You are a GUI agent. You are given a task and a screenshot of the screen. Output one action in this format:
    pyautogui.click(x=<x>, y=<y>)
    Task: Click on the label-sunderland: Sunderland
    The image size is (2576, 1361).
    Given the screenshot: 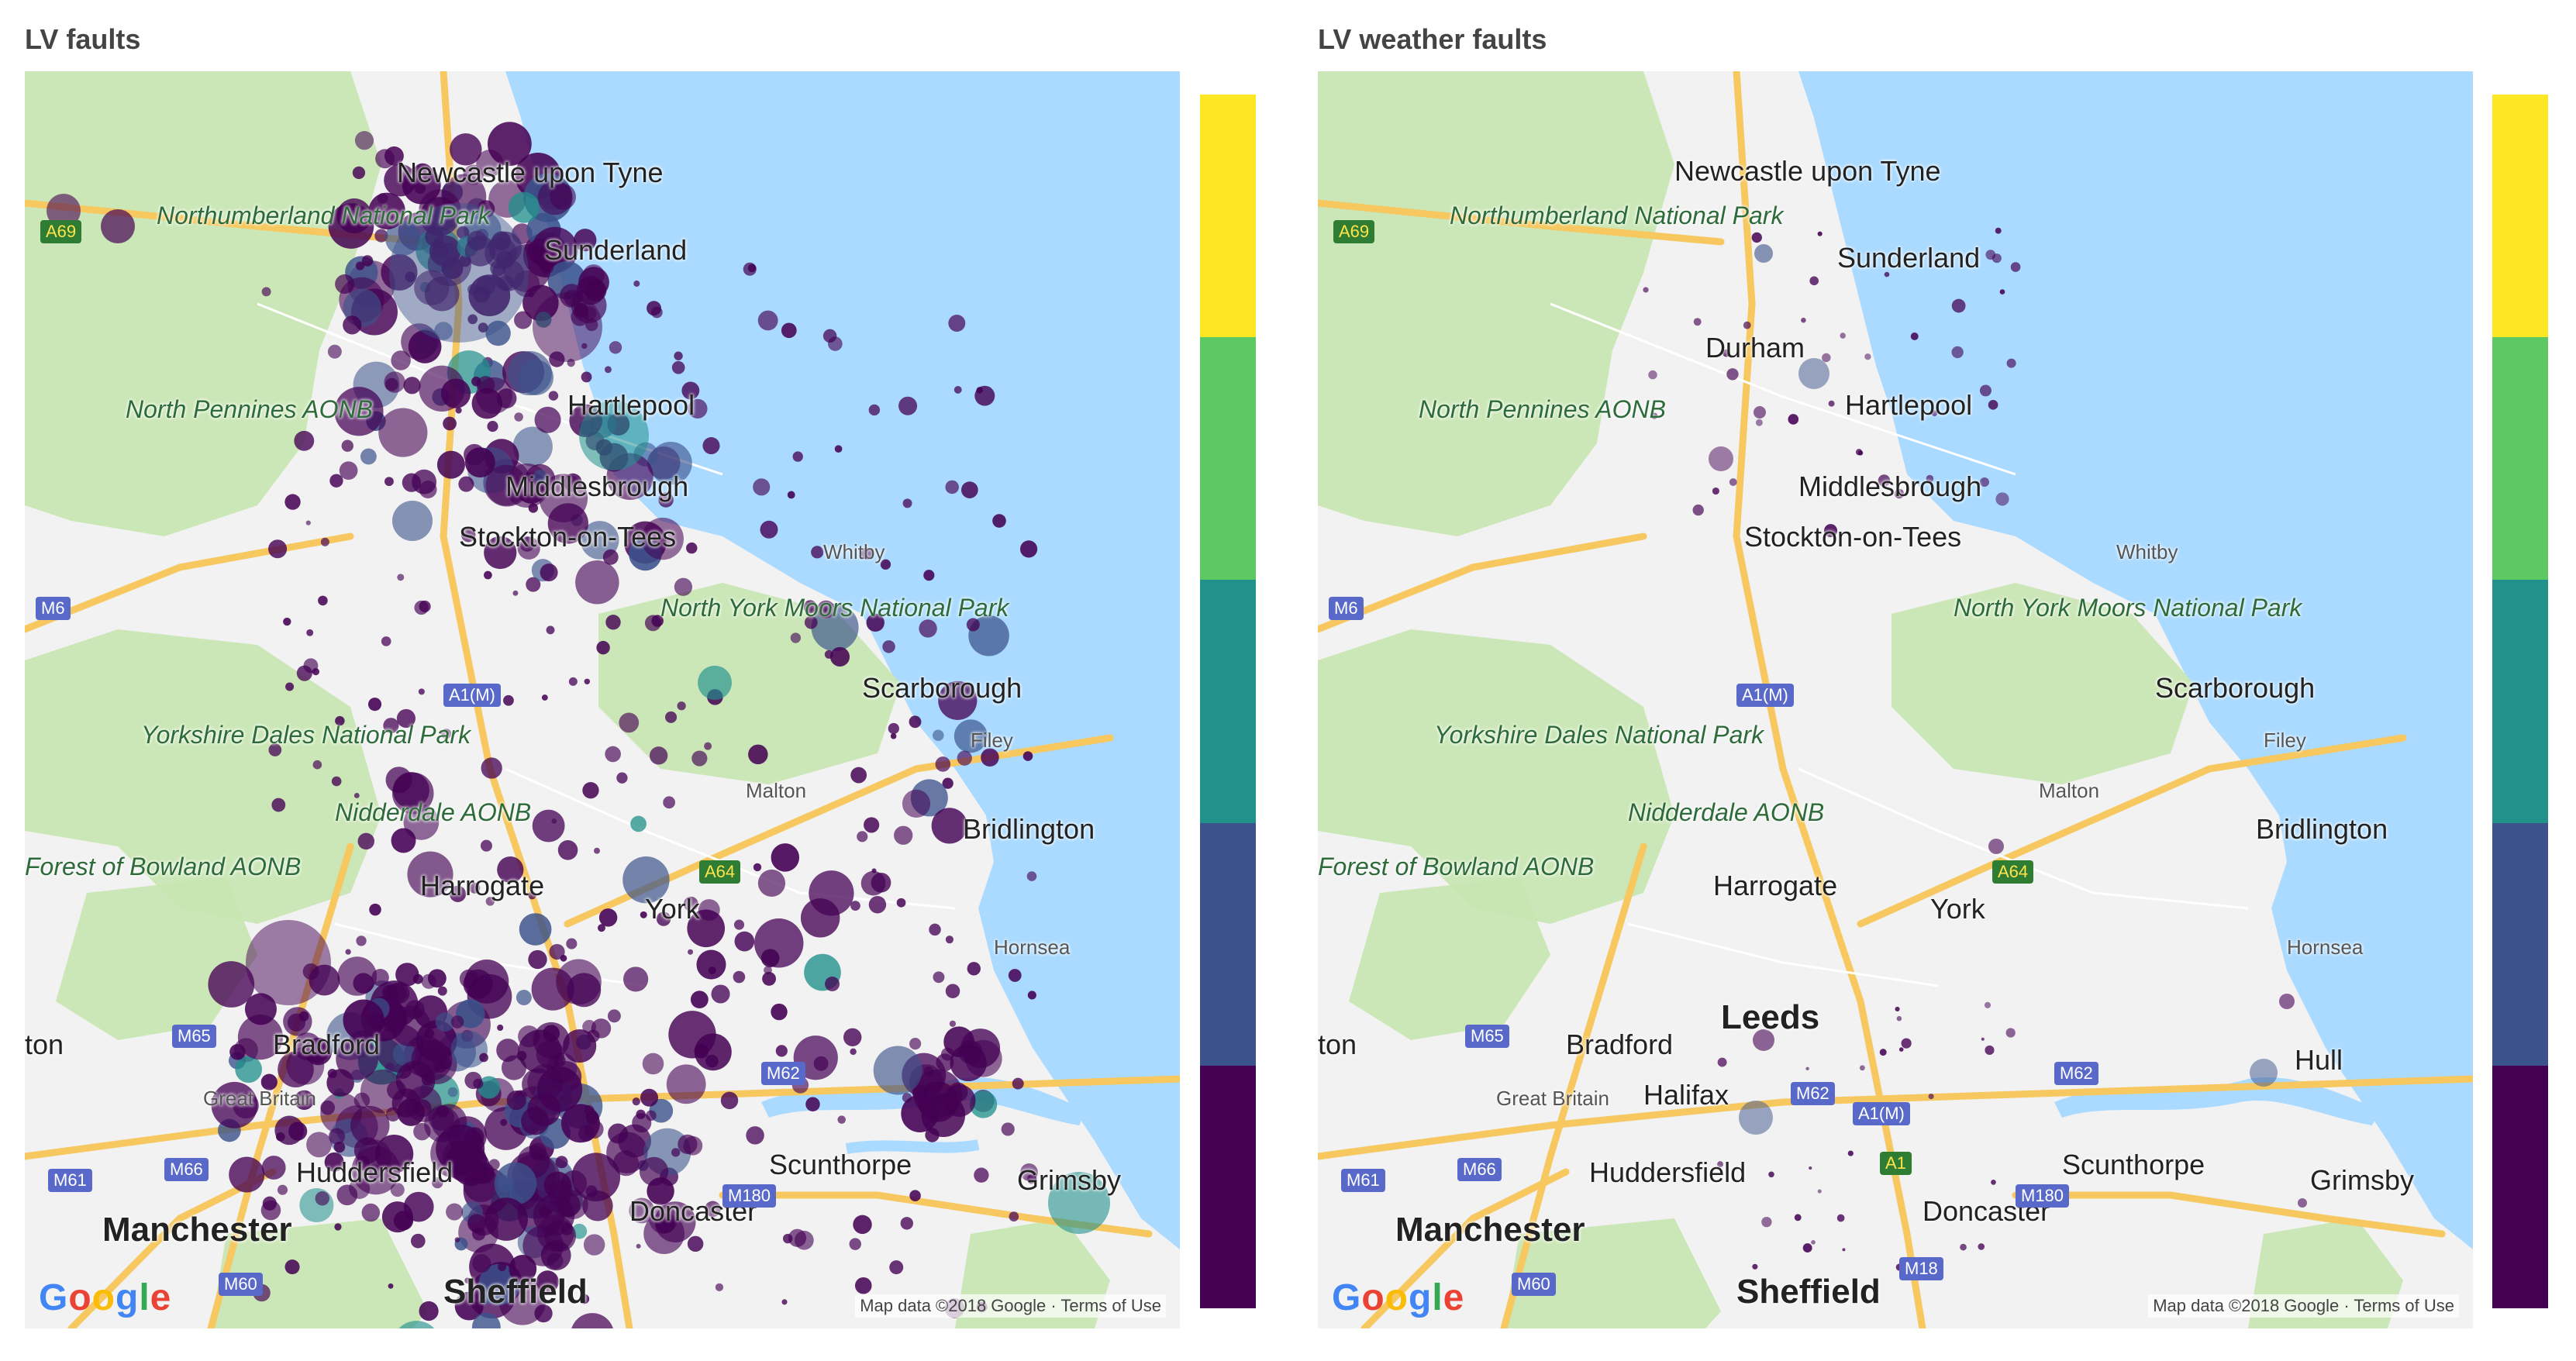 What is the action you would take?
    pyautogui.click(x=1909, y=258)
    